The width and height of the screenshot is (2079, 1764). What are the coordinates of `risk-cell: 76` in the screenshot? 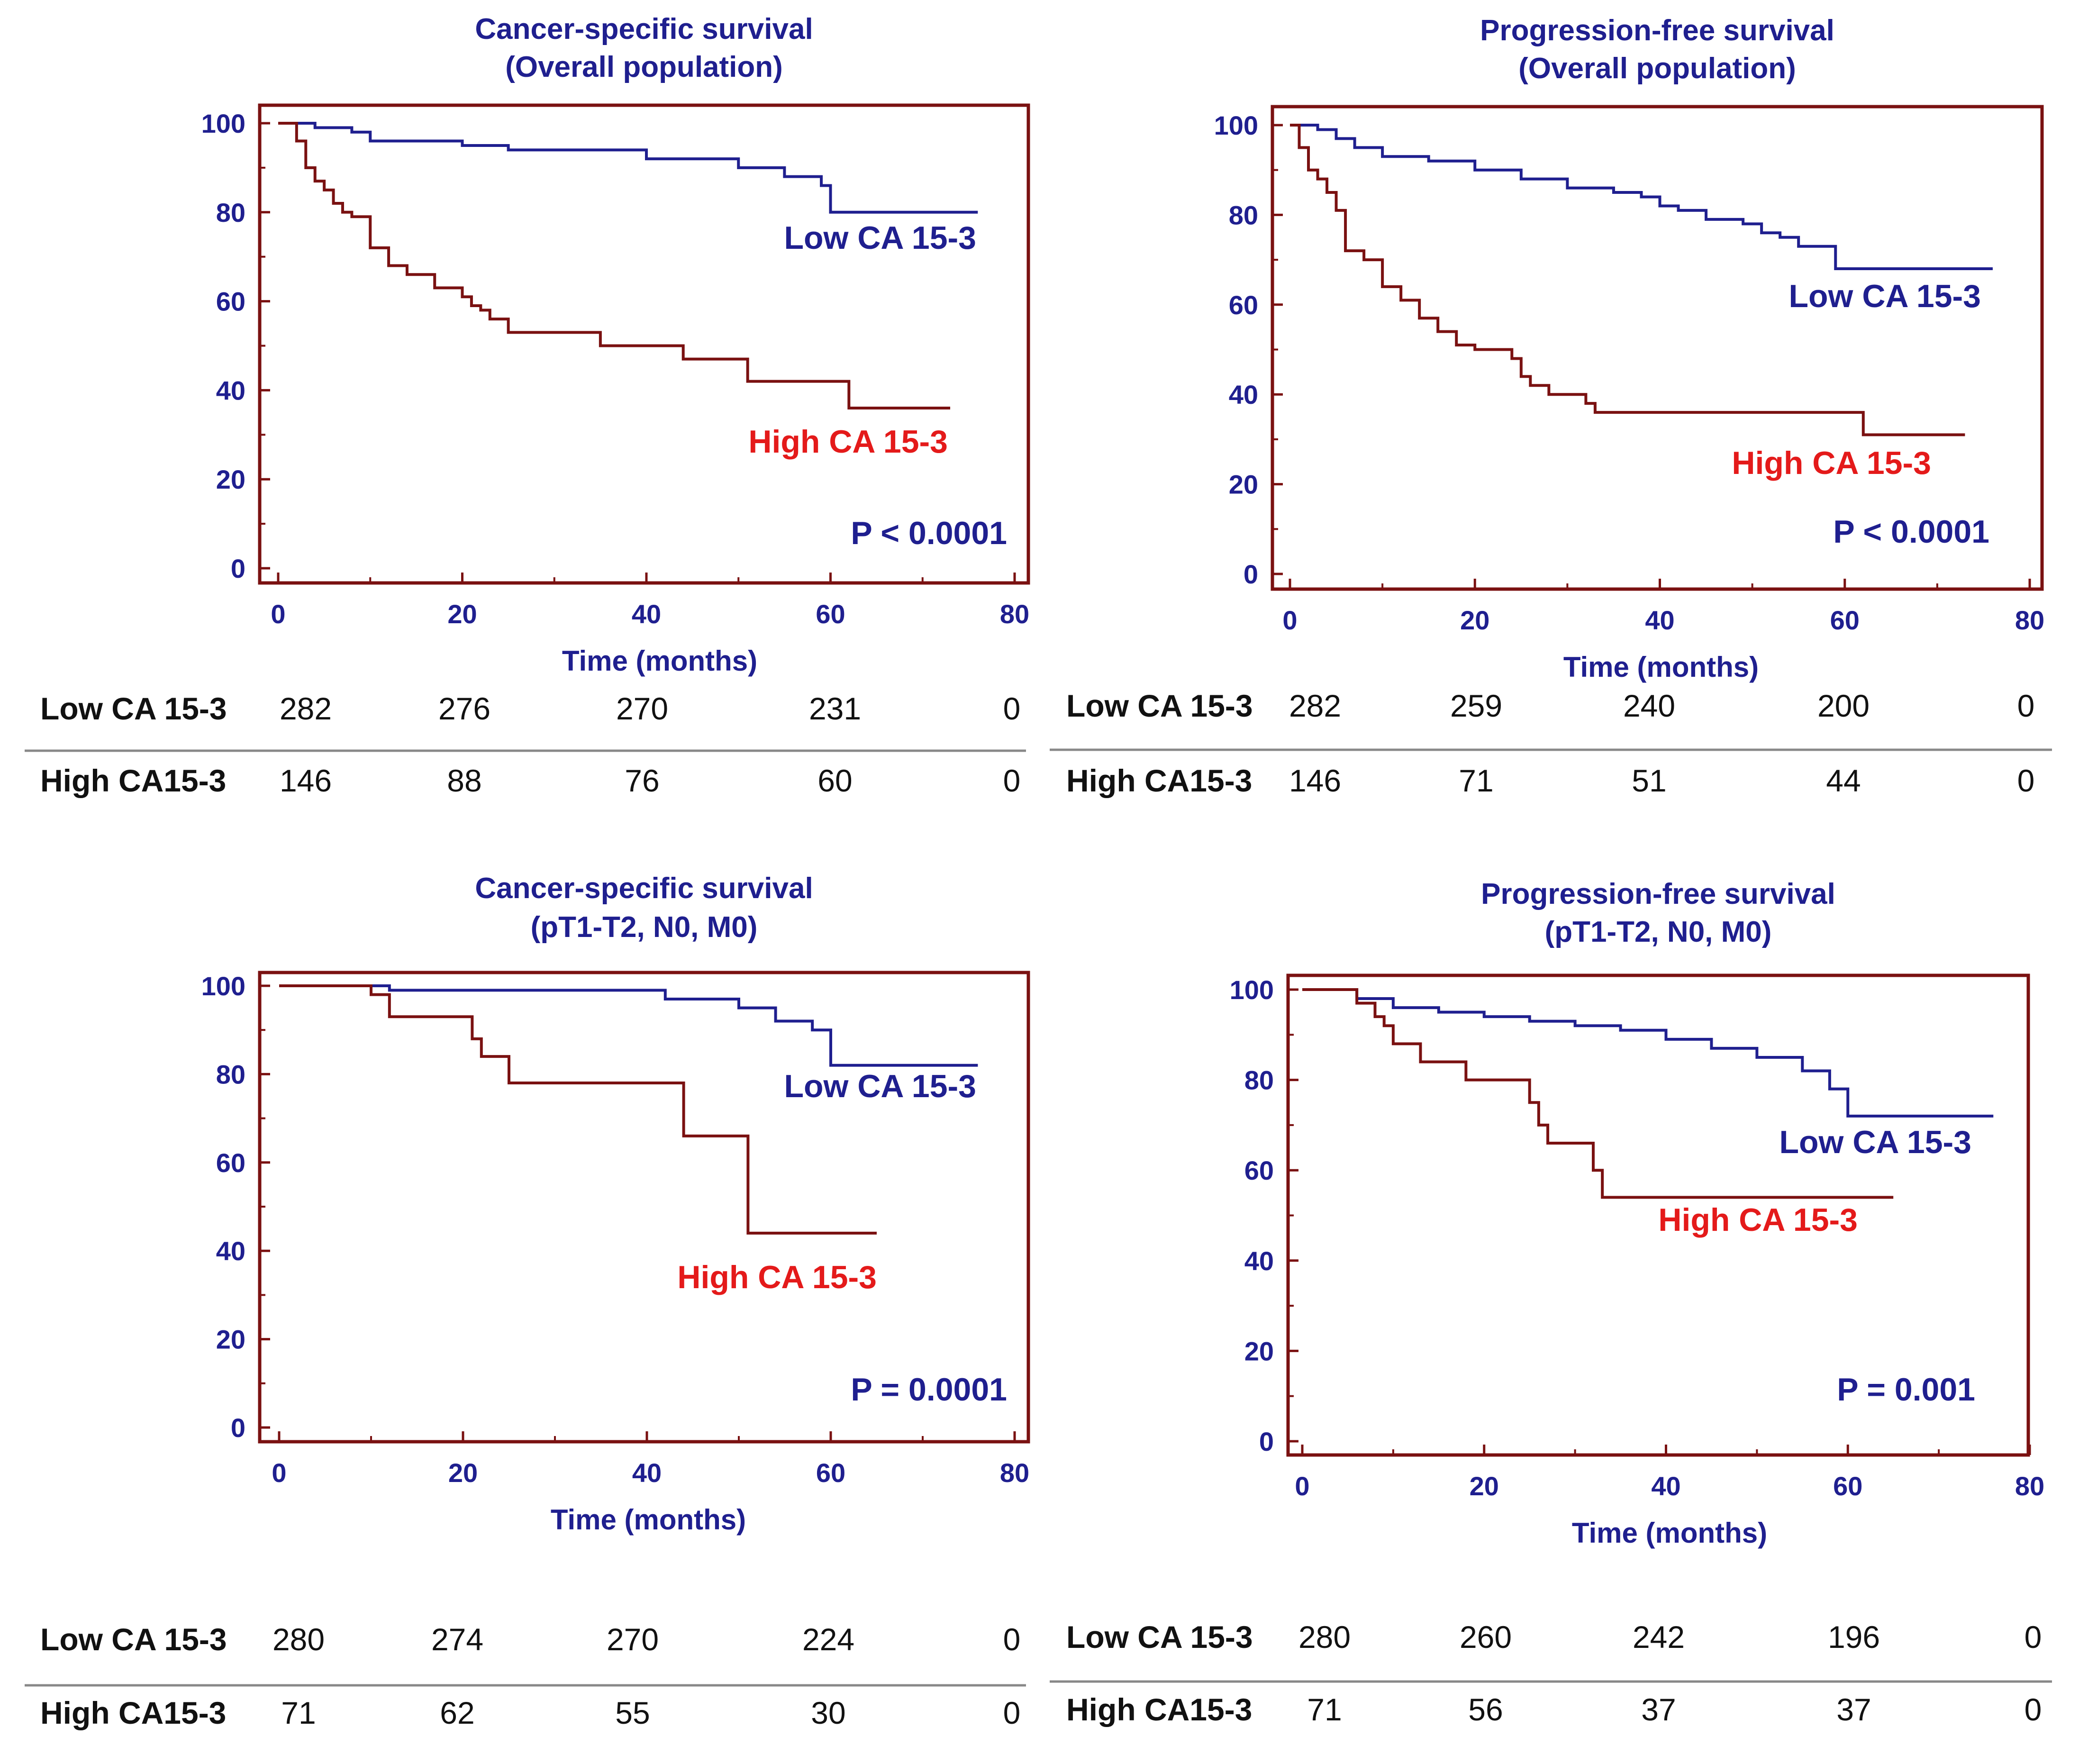 It's located at (642, 780).